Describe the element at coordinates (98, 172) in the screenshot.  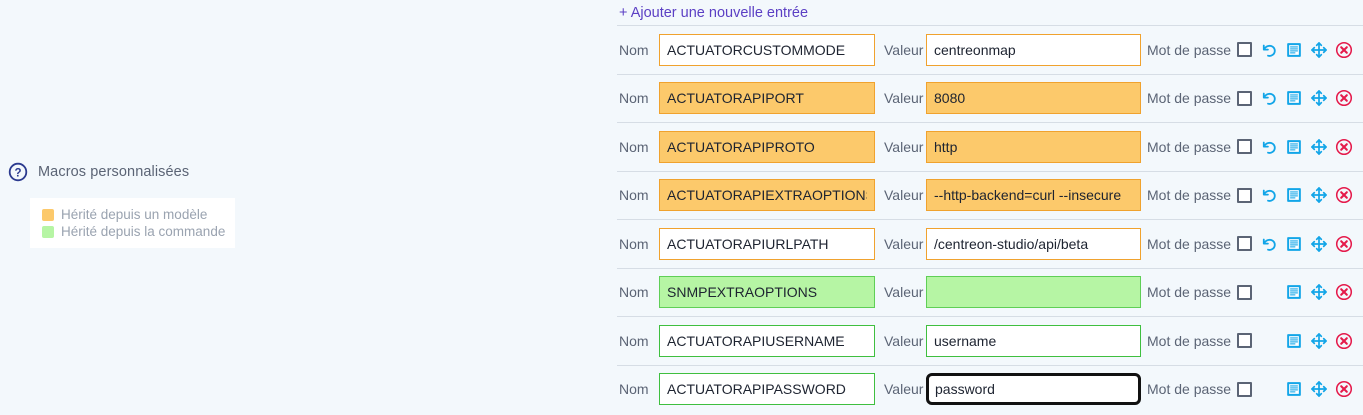
I see `section-header: ? Macros personnalisées` at that location.